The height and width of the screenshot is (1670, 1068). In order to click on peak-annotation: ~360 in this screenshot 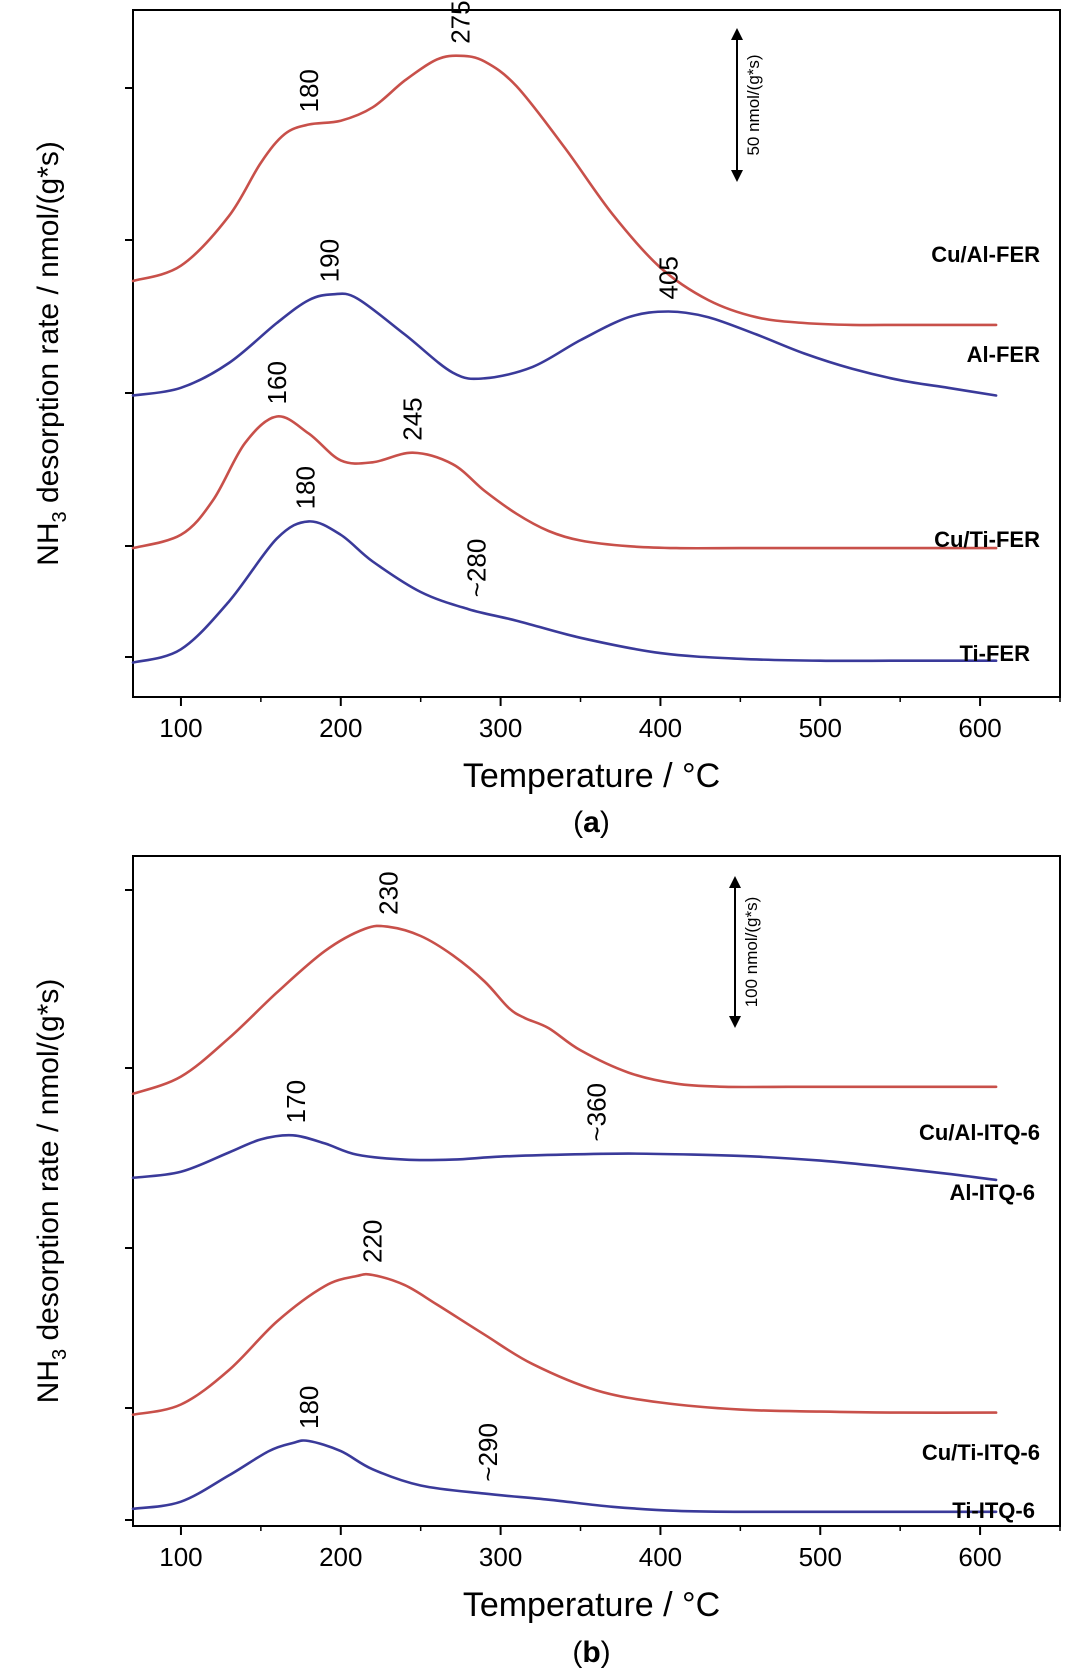, I will do `click(597, 1112)`.